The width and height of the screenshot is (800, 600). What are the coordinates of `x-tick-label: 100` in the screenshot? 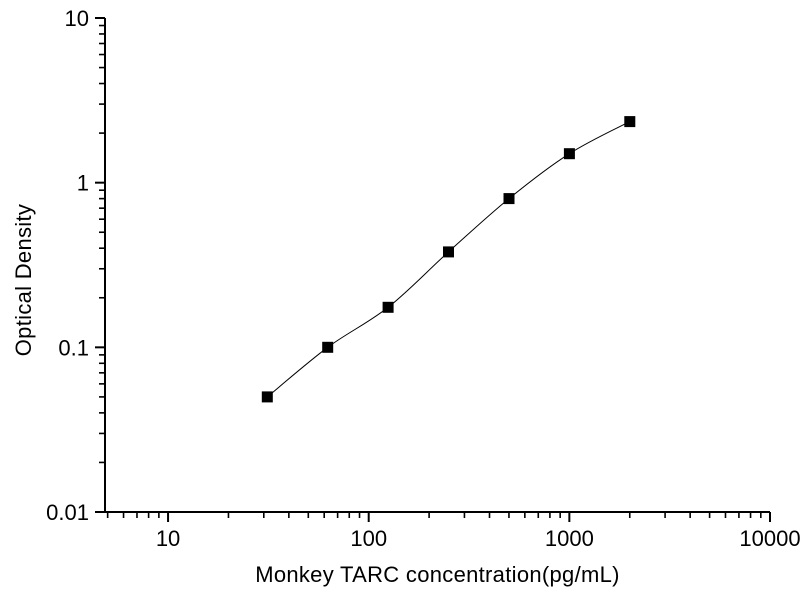 It's located at (368, 538).